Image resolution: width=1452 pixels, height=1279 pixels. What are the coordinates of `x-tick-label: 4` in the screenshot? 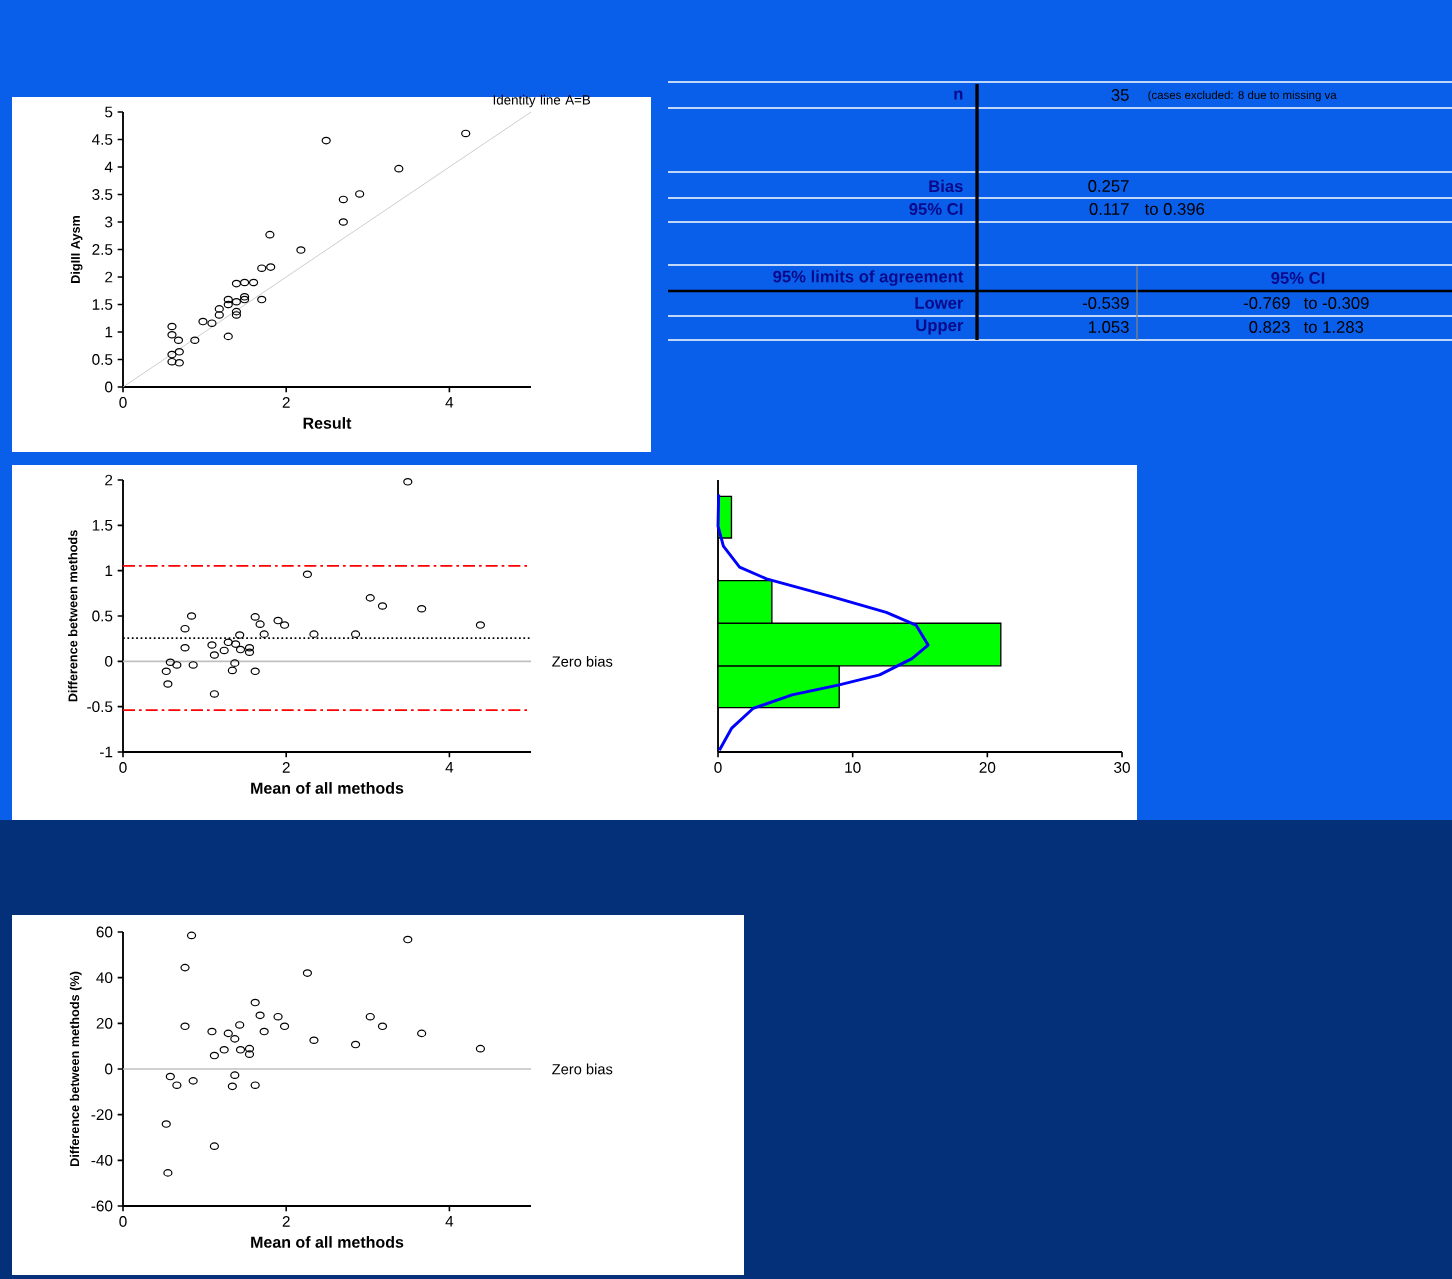 It's located at (449, 1221).